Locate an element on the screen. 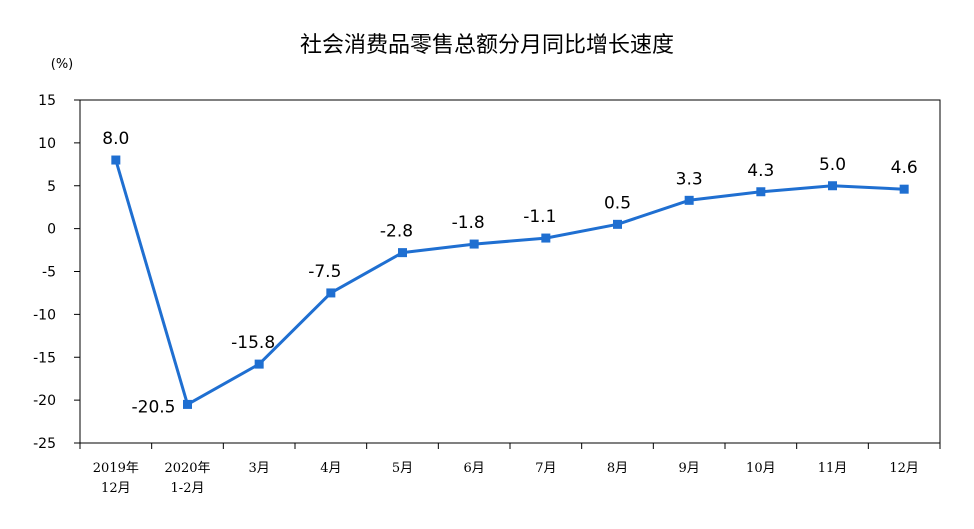  y-tick-label: 10 is located at coordinates (47, 144).